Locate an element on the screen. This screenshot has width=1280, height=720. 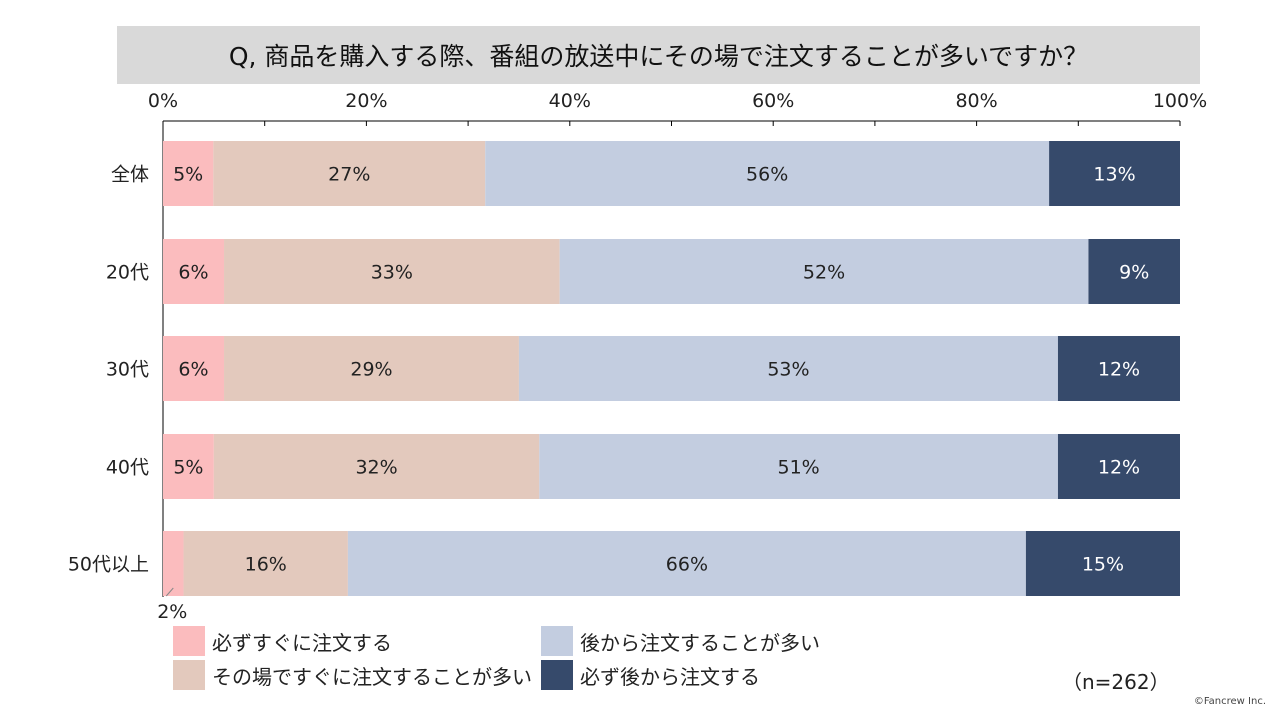
x-tick-label: 60% is located at coordinates (773, 101).